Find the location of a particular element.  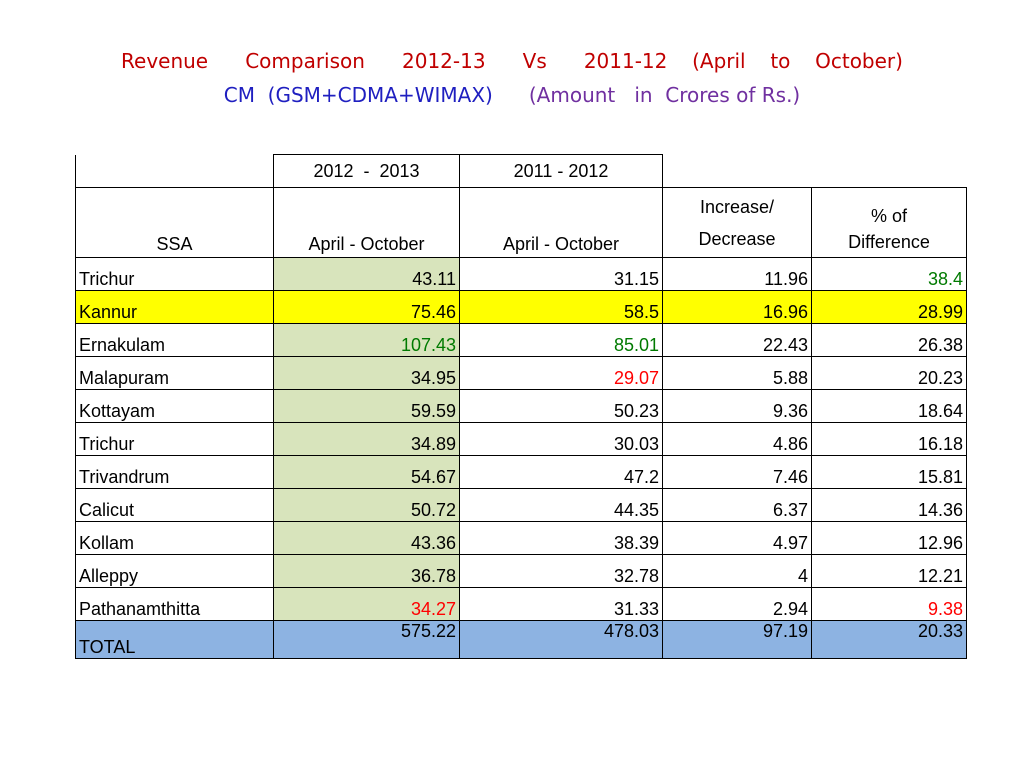

table-row: Kannur 75.46 58.5 16.96 28.99 is located at coordinates (521, 307).